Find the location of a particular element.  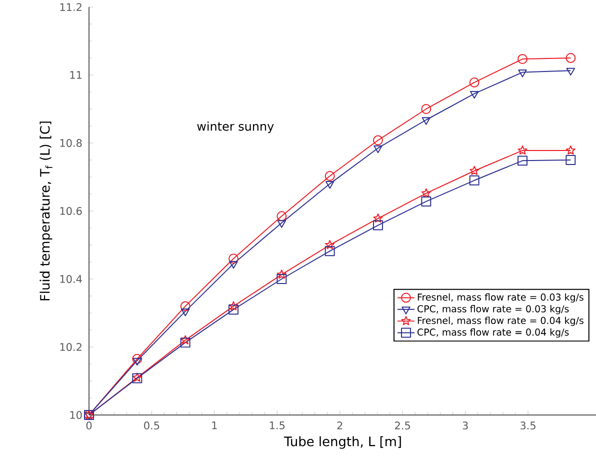

x-tick-label: 2.5 is located at coordinates (402, 426).